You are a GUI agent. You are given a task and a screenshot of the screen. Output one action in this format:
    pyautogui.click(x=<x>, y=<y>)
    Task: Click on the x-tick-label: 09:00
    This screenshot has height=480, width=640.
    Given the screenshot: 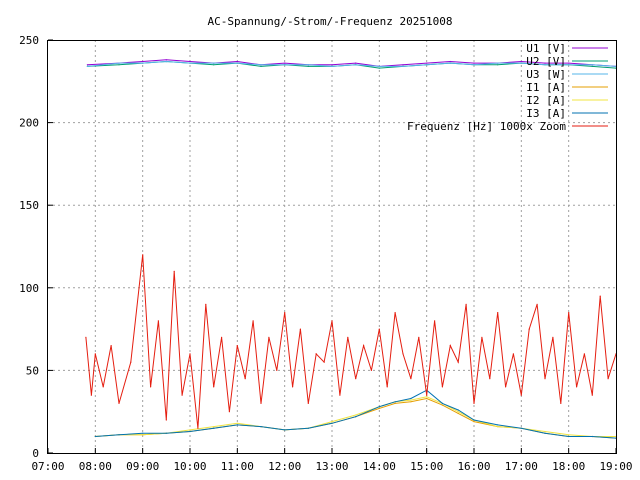 What is the action you would take?
    pyautogui.click(x=142, y=466)
    